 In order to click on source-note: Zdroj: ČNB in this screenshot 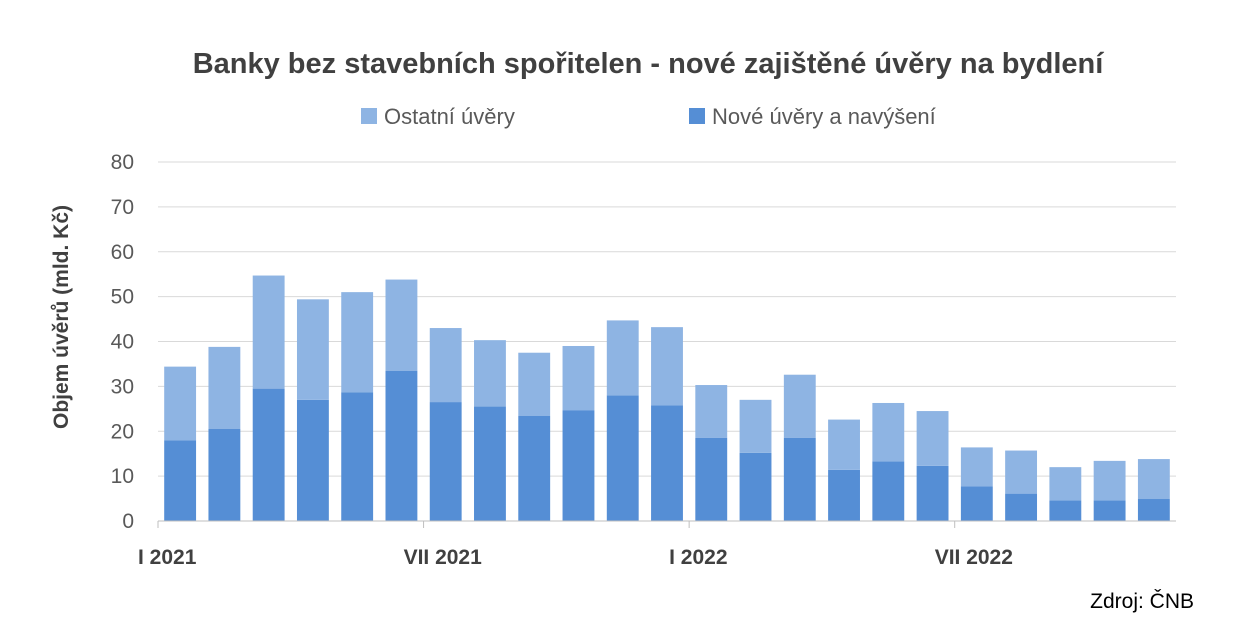, I will do `click(1142, 601)`.